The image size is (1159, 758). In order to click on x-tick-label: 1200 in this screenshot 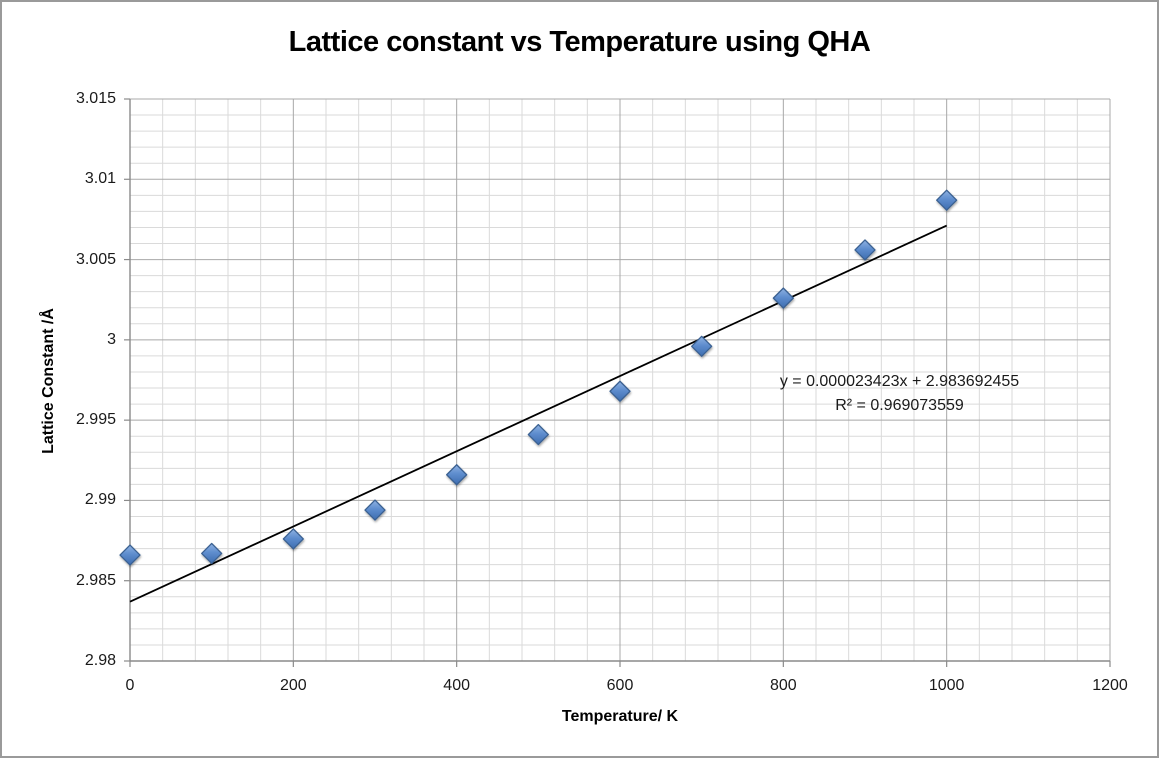, I will do `click(1110, 685)`.